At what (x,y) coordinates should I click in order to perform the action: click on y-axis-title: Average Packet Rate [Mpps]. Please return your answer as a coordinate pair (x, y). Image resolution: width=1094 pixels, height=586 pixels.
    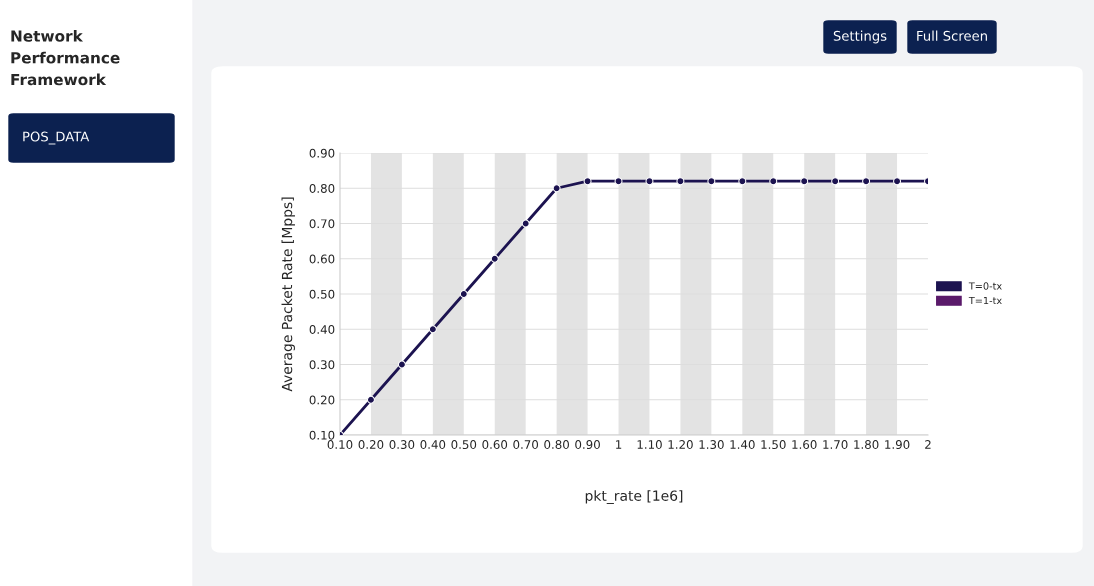
    Looking at the image, I should click on (288, 294).